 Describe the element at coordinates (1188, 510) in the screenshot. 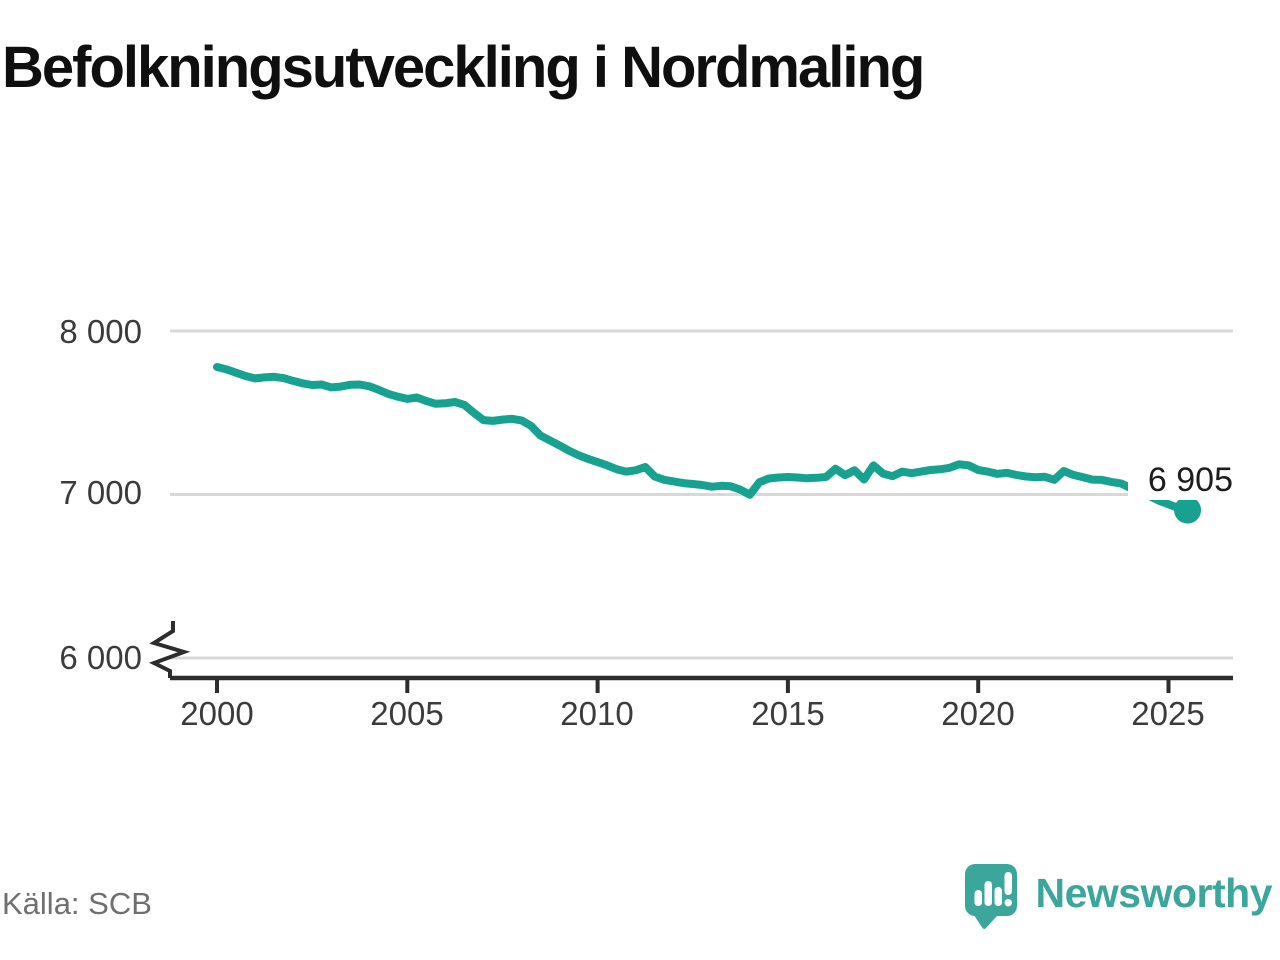

I see `last-point-marker` at that location.